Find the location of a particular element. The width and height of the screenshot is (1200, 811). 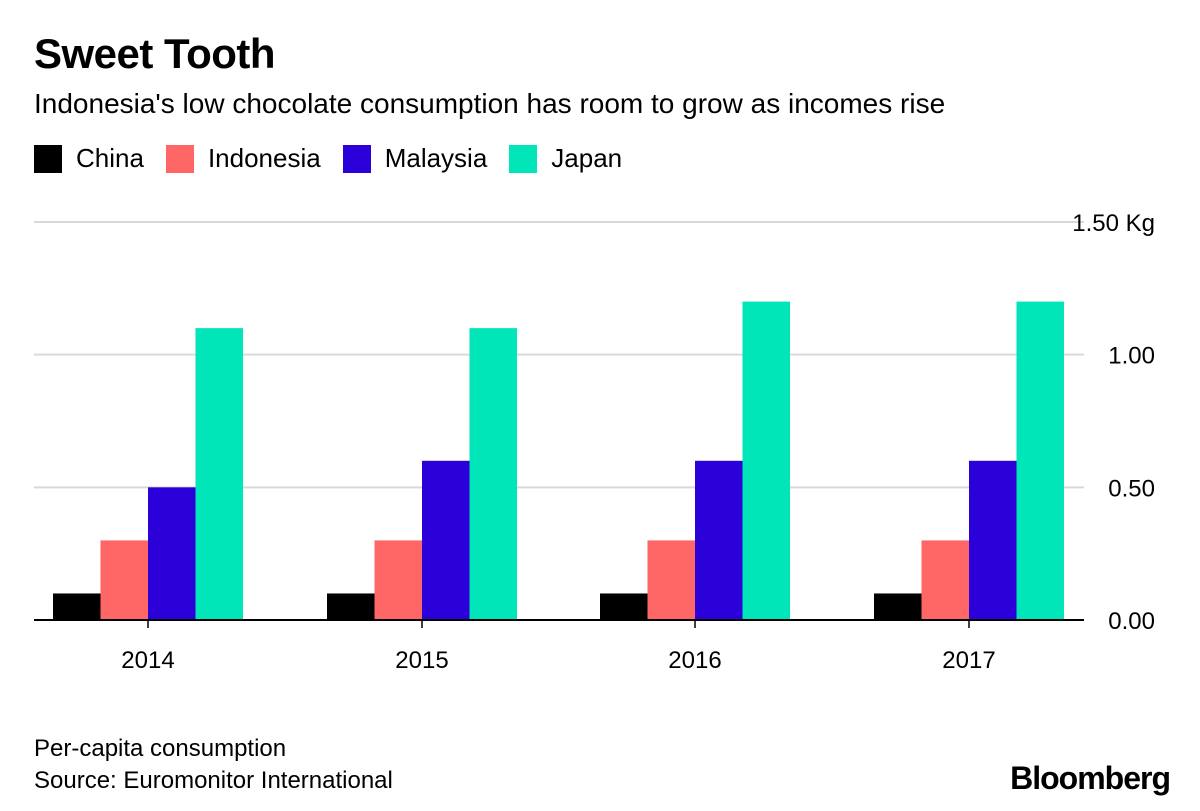

legend-item-china: China is located at coordinates (89, 158).